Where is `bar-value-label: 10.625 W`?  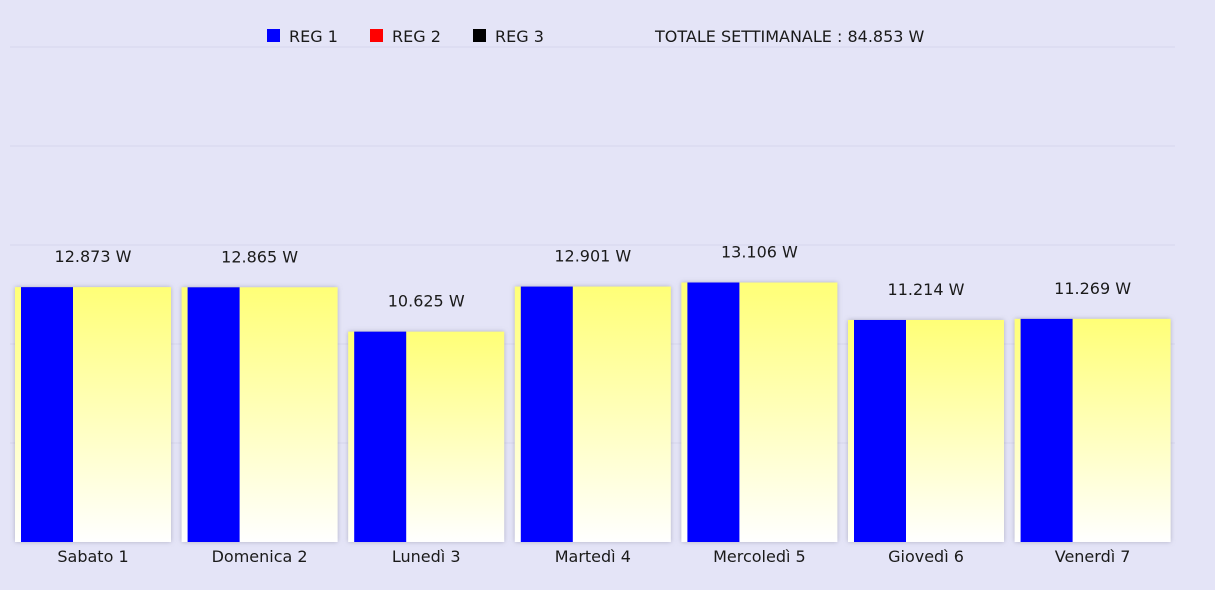
bar-value-label: 10.625 W is located at coordinates (426, 301).